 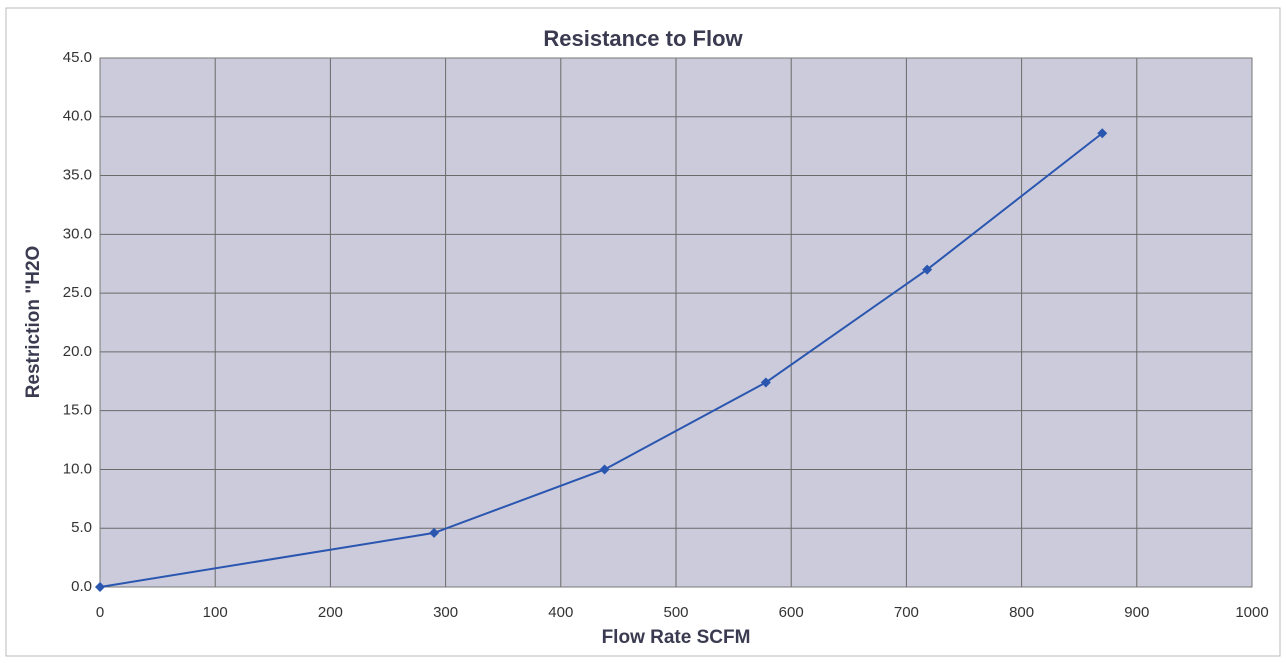 I want to click on x-tick-label: 200, so click(x=330, y=612).